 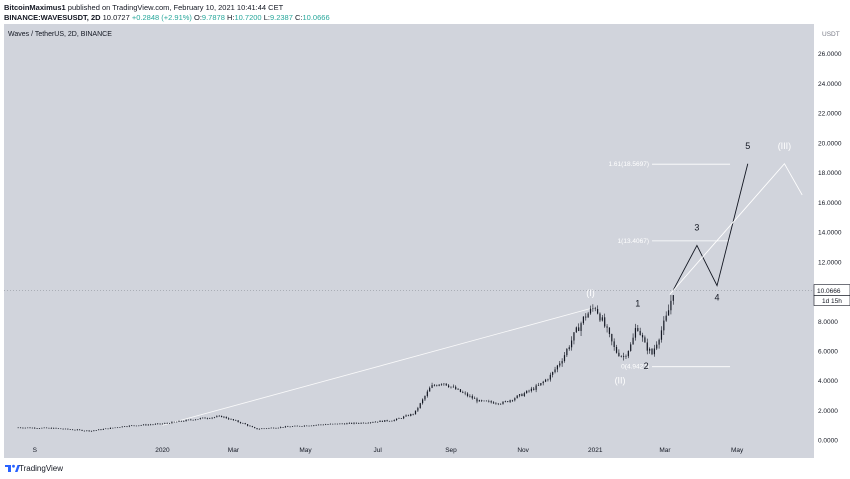 What do you see at coordinates (633, 241) in the screenshot?
I see `fib-level-label: 1(13.4067)` at bounding box center [633, 241].